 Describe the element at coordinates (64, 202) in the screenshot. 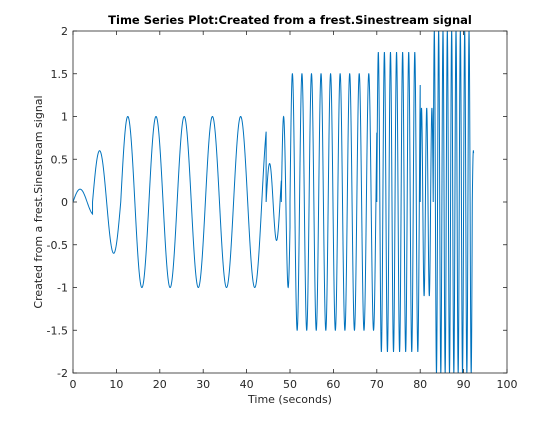

I see `y-tick-label: 0` at that location.